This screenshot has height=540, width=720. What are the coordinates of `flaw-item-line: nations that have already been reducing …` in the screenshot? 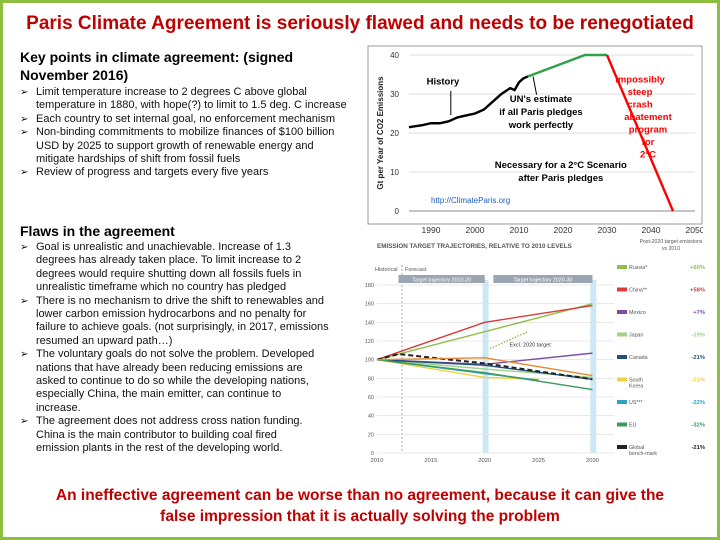 It's located at (169, 367).